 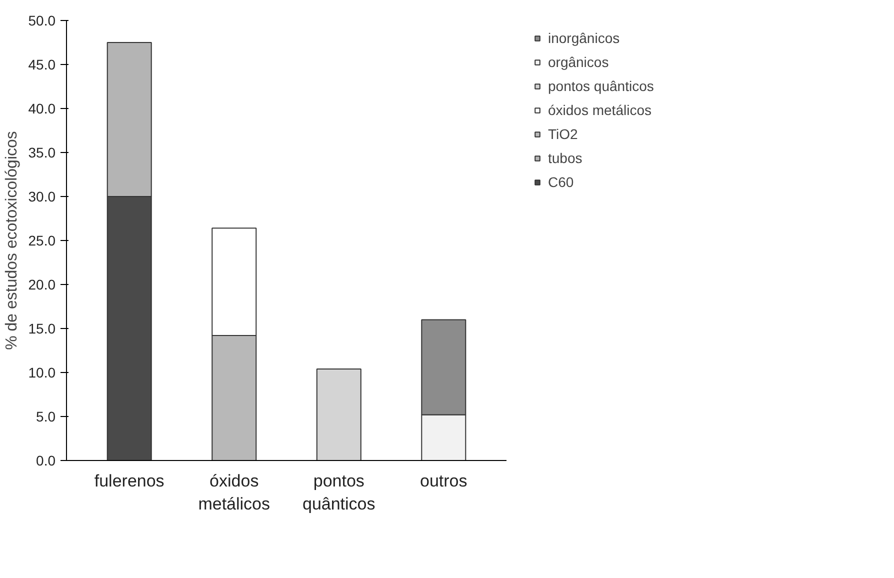 I want to click on y-tick-label: 50.0, so click(x=42, y=20).